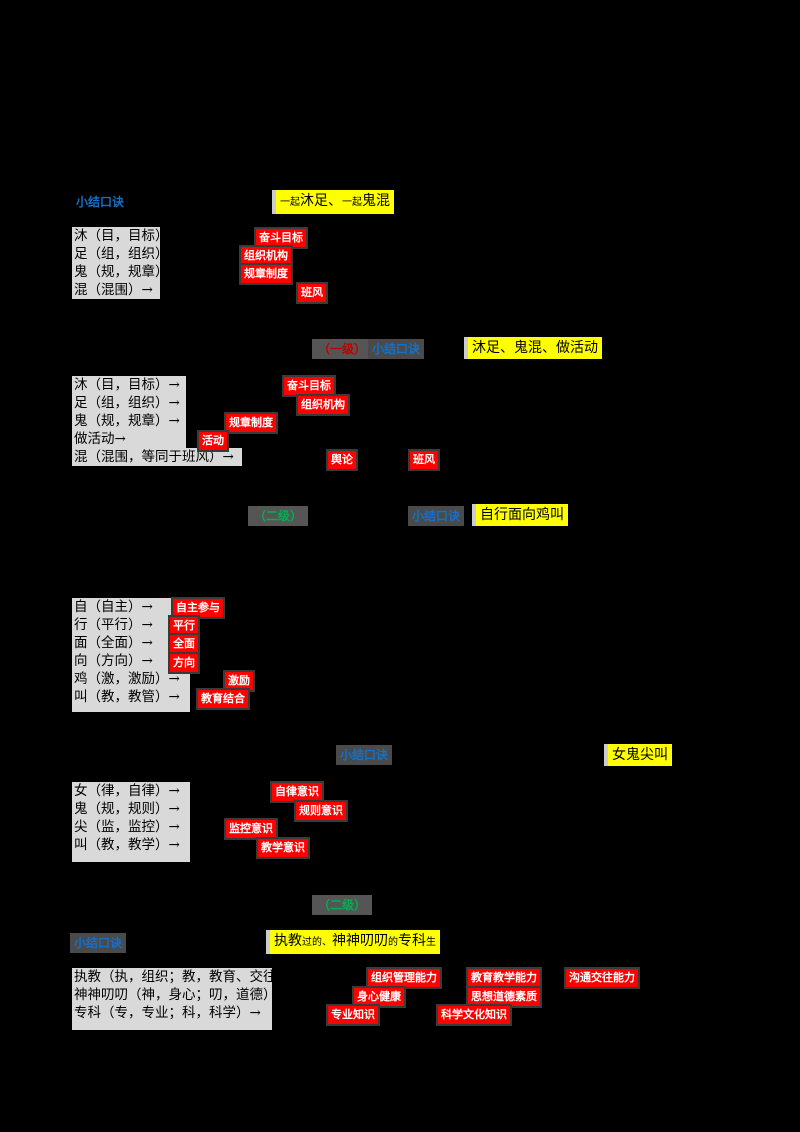  What do you see at coordinates (533, 348) in the screenshot?
I see `mnemonic-highlight: 沐足、鬼混、做活动` at bounding box center [533, 348].